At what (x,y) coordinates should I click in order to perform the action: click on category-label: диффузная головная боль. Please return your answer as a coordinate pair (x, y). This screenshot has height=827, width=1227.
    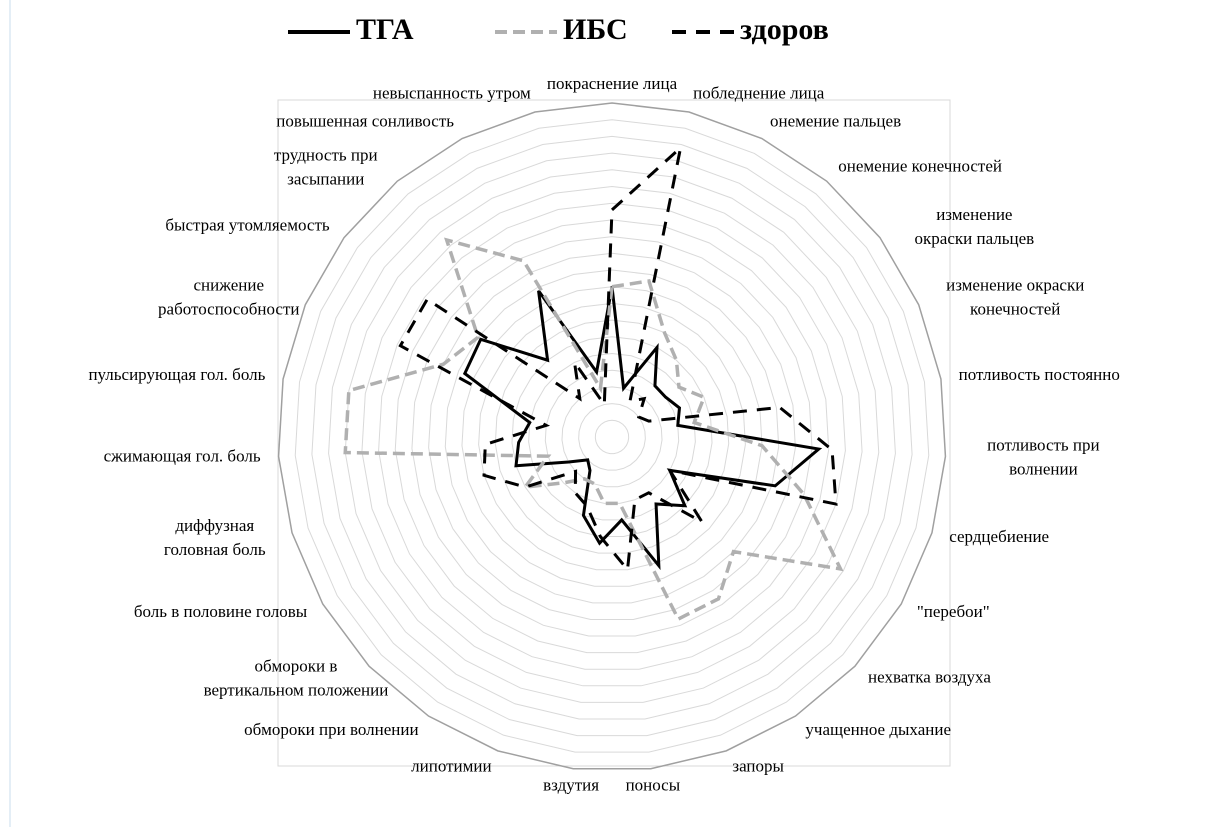
    Looking at the image, I should click on (215, 537).